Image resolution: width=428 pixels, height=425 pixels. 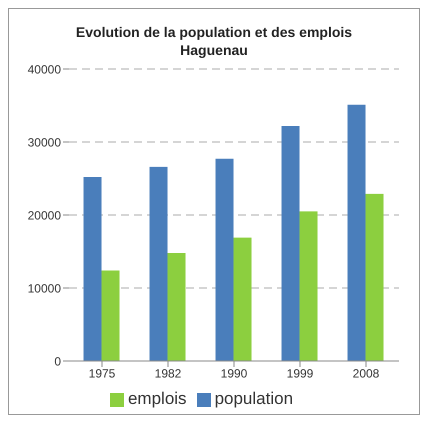 What do you see at coordinates (234, 373) in the screenshot?
I see `x-tick-label: 1990` at bounding box center [234, 373].